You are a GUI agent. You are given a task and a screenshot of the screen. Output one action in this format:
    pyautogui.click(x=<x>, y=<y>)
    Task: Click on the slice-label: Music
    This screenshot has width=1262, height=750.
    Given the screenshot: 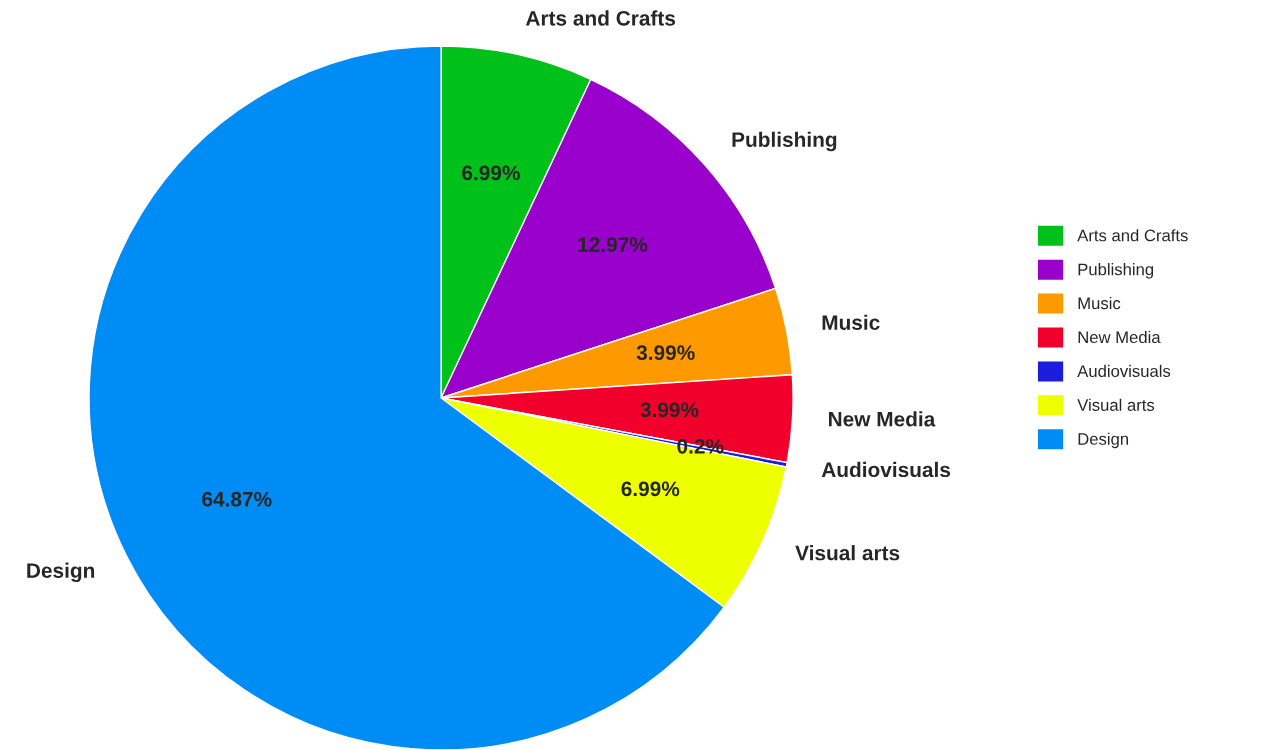 What is the action you would take?
    pyautogui.click(x=851, y=322)
    